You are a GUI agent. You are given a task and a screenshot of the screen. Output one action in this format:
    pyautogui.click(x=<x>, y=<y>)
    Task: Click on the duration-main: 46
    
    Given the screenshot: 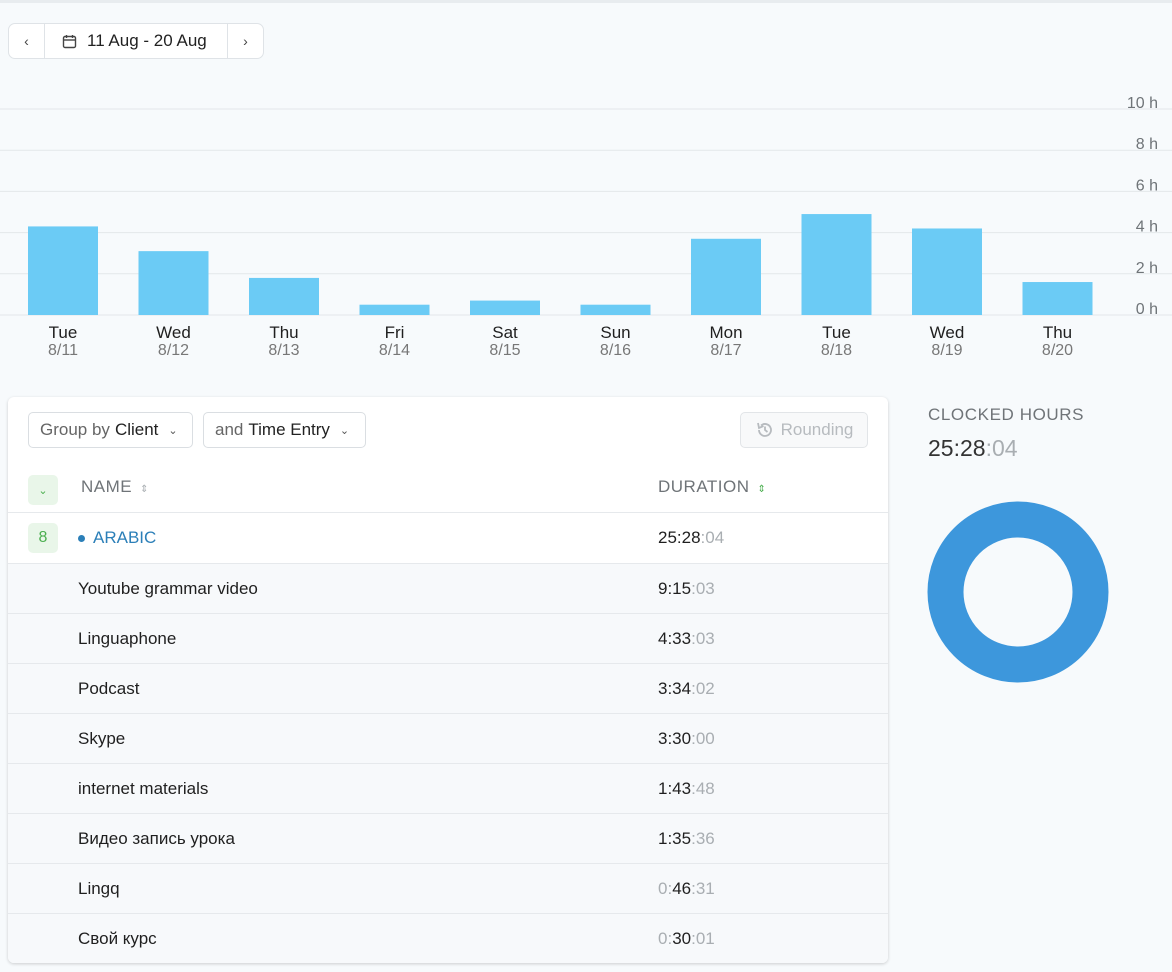 What is the action you would take?
    pyautogui.click(x=682, y=888)
    